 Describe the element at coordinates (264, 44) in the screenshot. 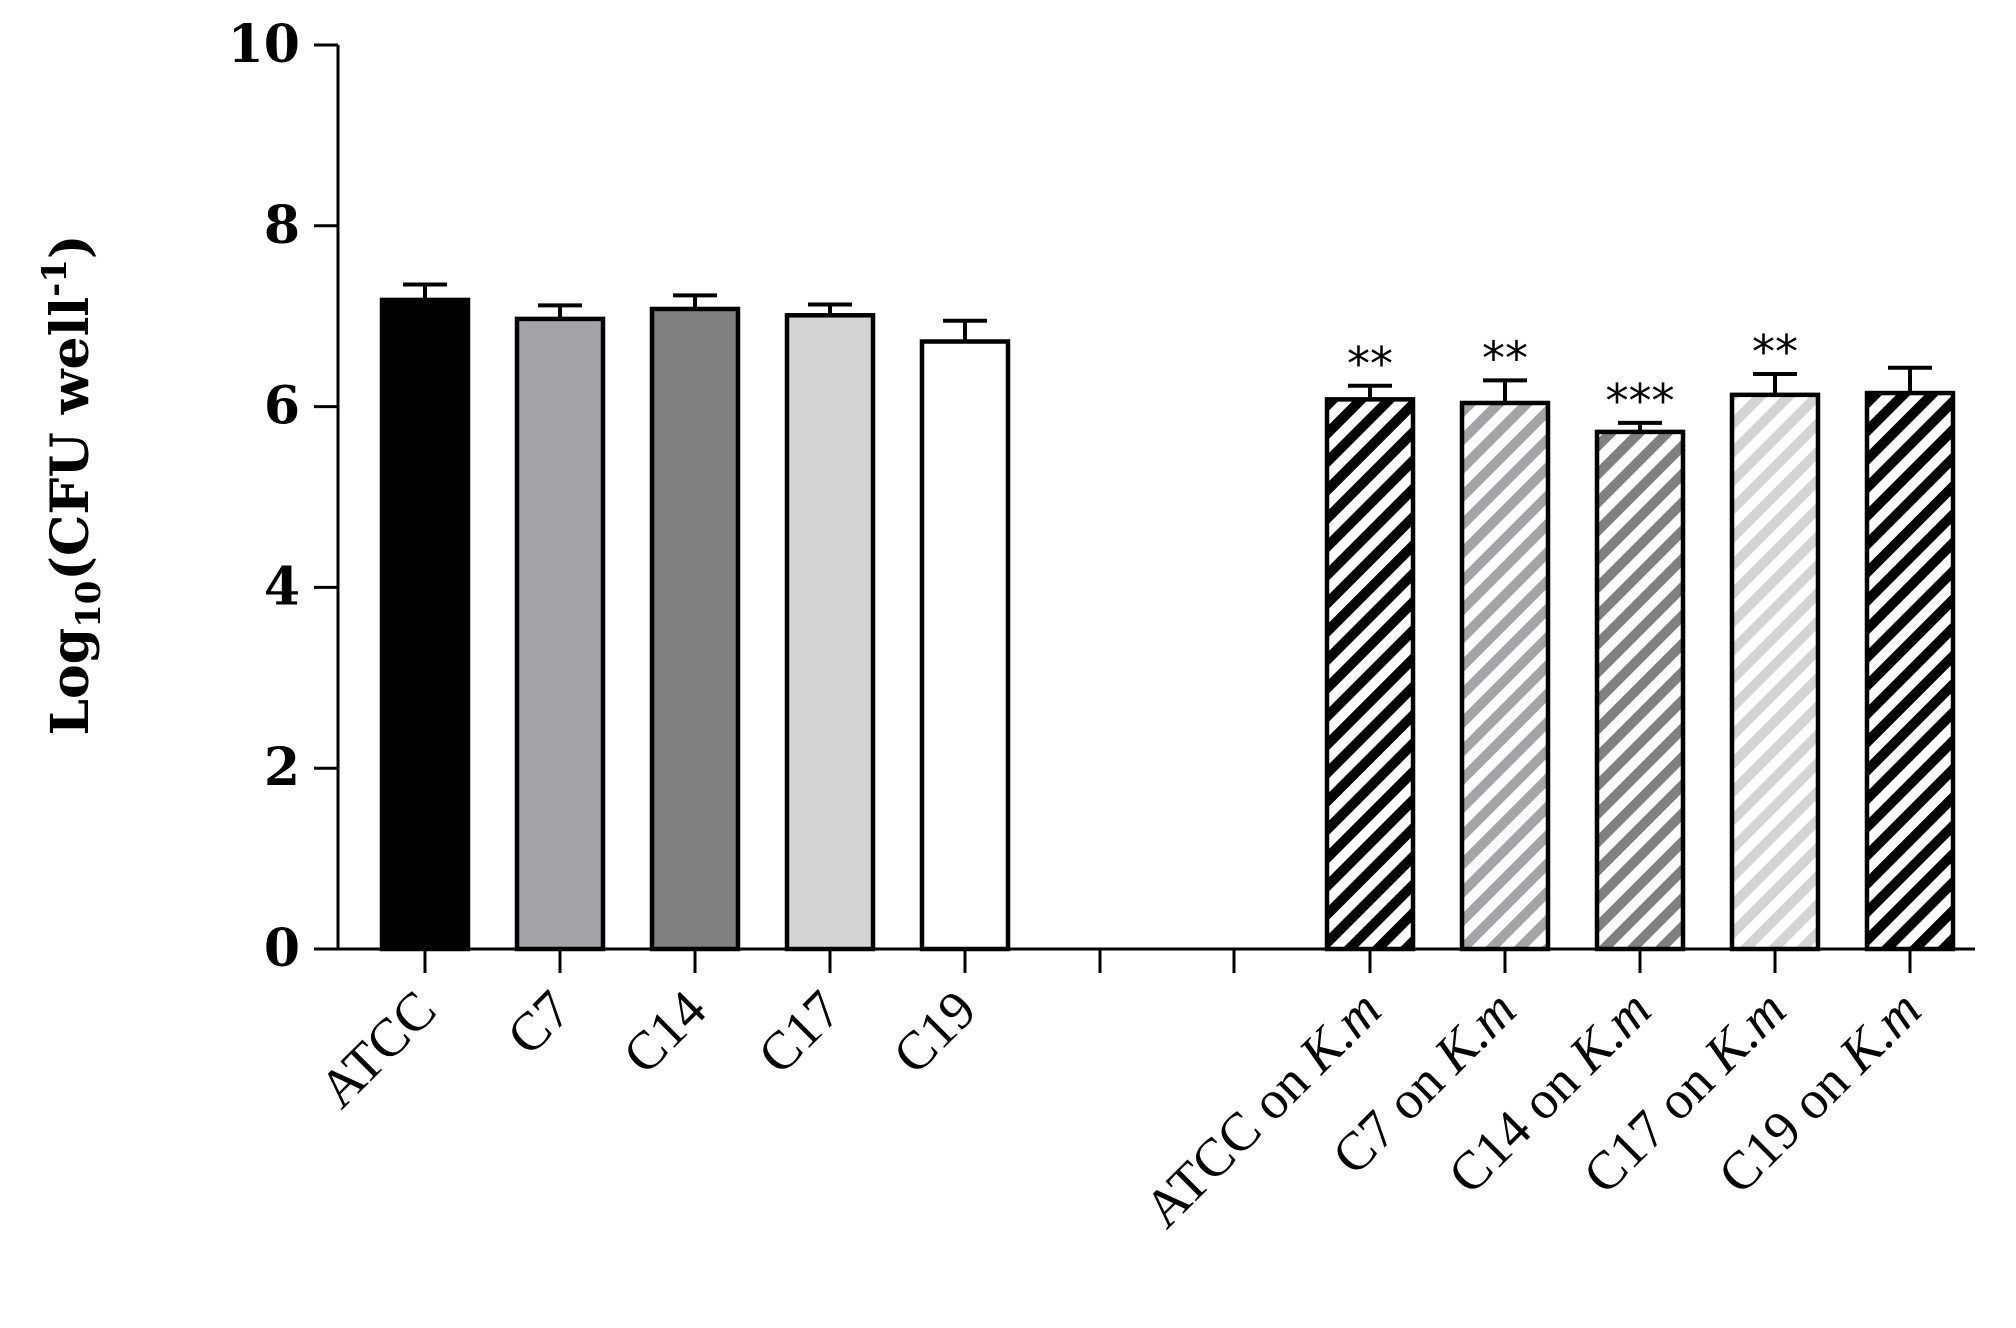

I see `y-tick-label: 10` at that location.